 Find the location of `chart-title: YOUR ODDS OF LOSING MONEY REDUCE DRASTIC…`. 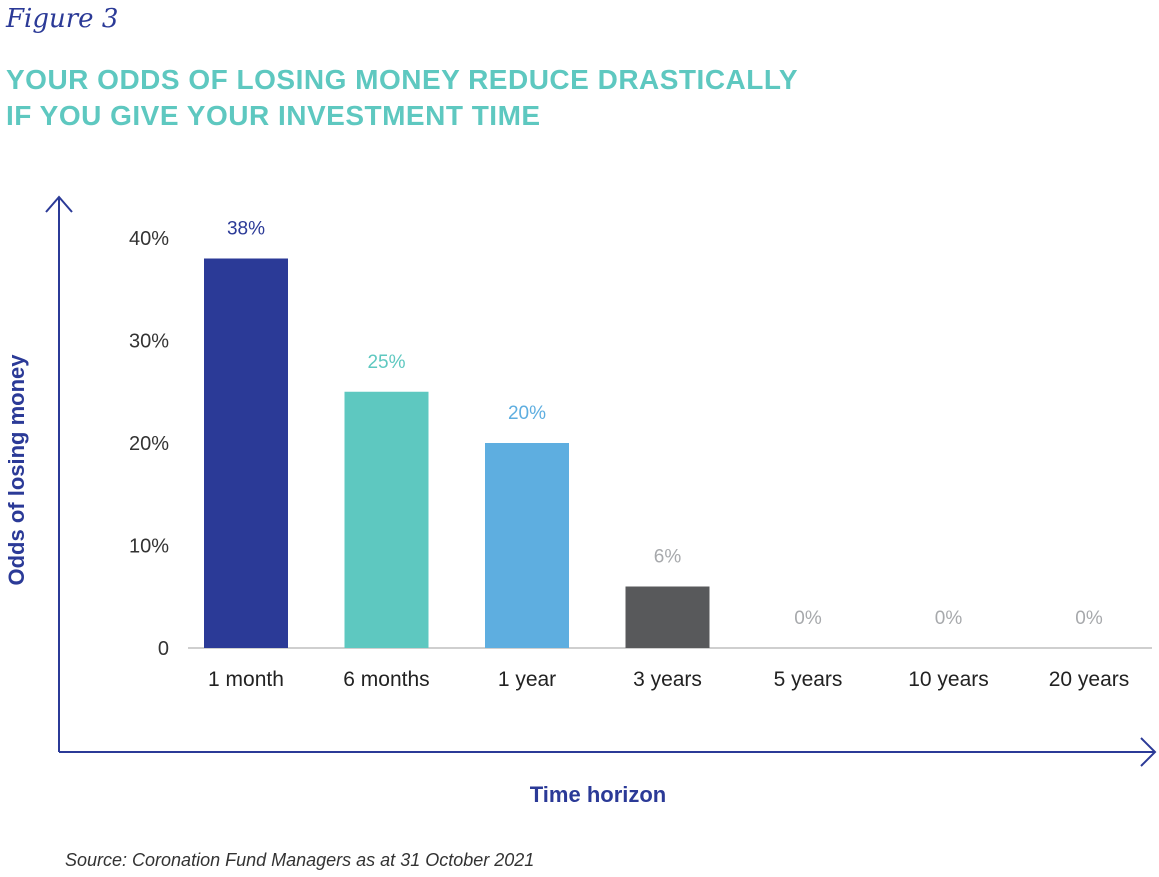

chart-title: YOUR ODDS OF LOSING MONEY REDUCE DRASTIC… is located at coordinates (456, 98).